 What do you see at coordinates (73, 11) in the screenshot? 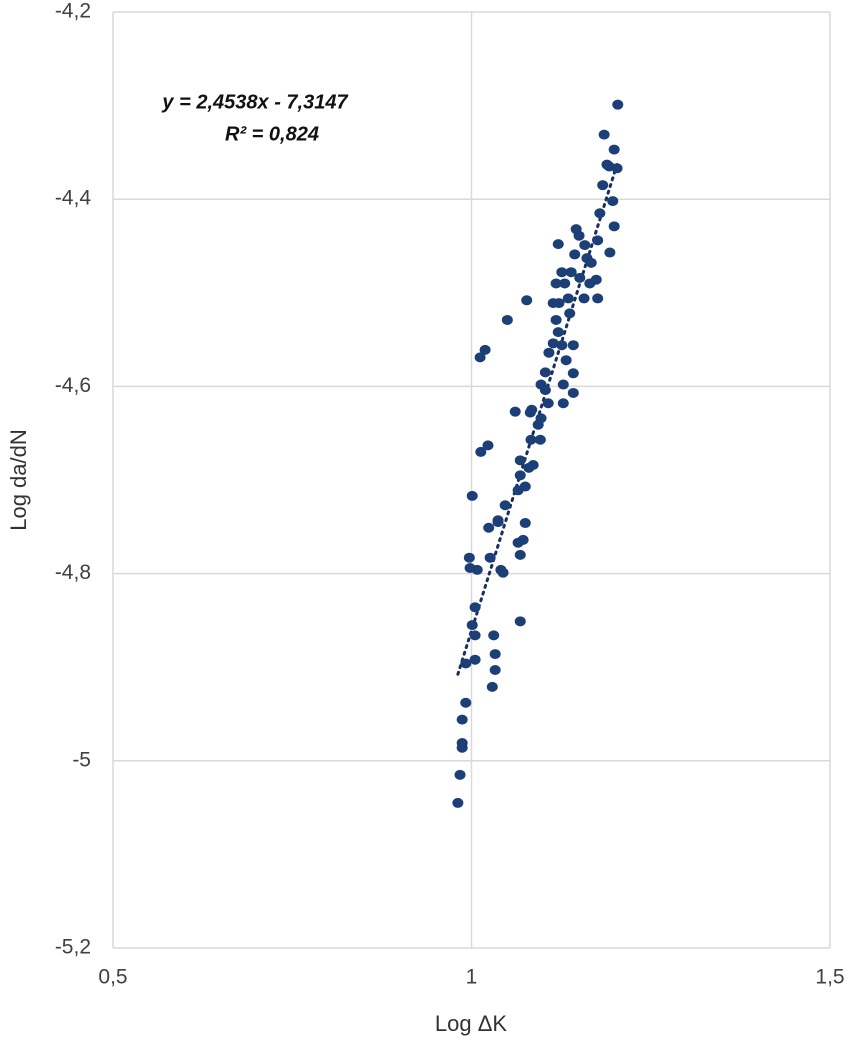
I see `y-tick-label: -4,2` at bounding box center [73, 11].